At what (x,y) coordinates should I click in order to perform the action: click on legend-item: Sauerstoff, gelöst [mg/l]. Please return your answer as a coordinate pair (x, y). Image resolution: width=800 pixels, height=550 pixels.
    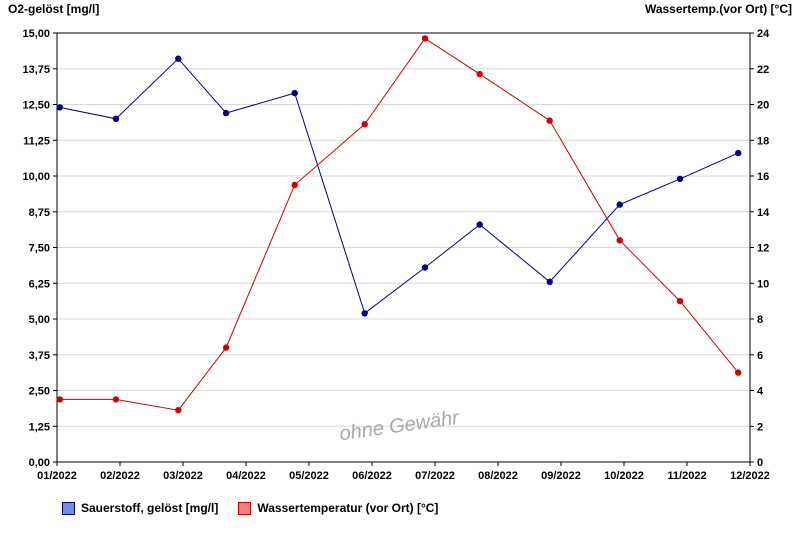
    Looking at the image, I should click on (140, 508).